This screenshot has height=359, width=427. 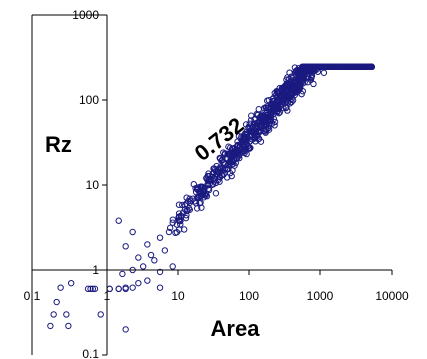 What do you see at coordinates (32, 296) in the screenshot?
I see `x-tick-label: 0.1` at bounding box center [32, 296].